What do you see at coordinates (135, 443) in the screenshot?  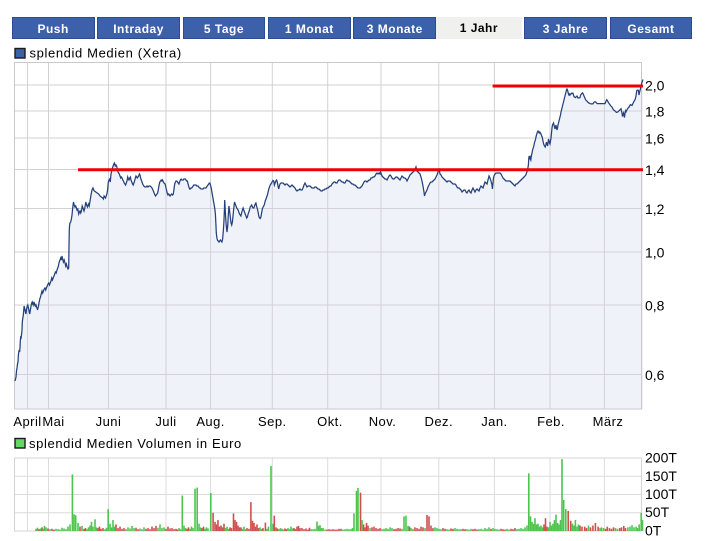 I see `svg-text:splendid Medien Volumen in Eur: splendid Medien Volumen in Euro` at bounding box center [135, 443].